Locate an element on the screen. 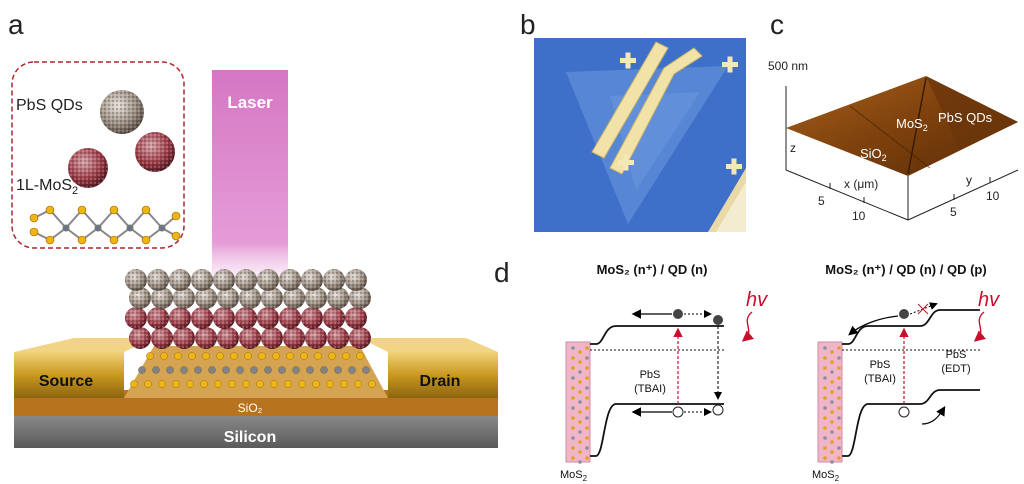 The width and height of the screenshot is (1024, 484). hv-label-left: hv is located at coordinates (757, 300).